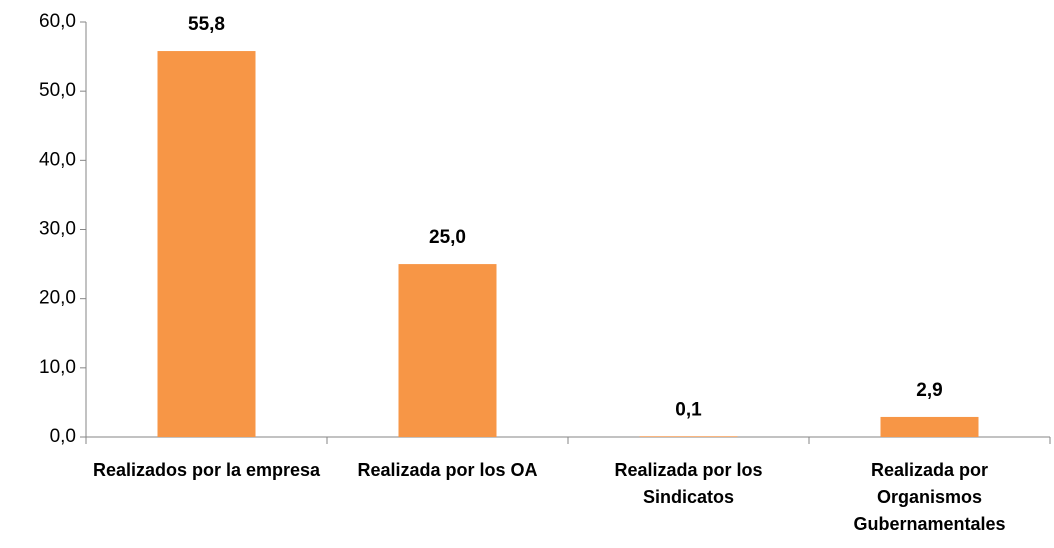 The width and height of the screenshot is (1054, 548). Describe the element at coordinates (447, 237) in the screenshot. I see `value-label: 25,0` at that location.